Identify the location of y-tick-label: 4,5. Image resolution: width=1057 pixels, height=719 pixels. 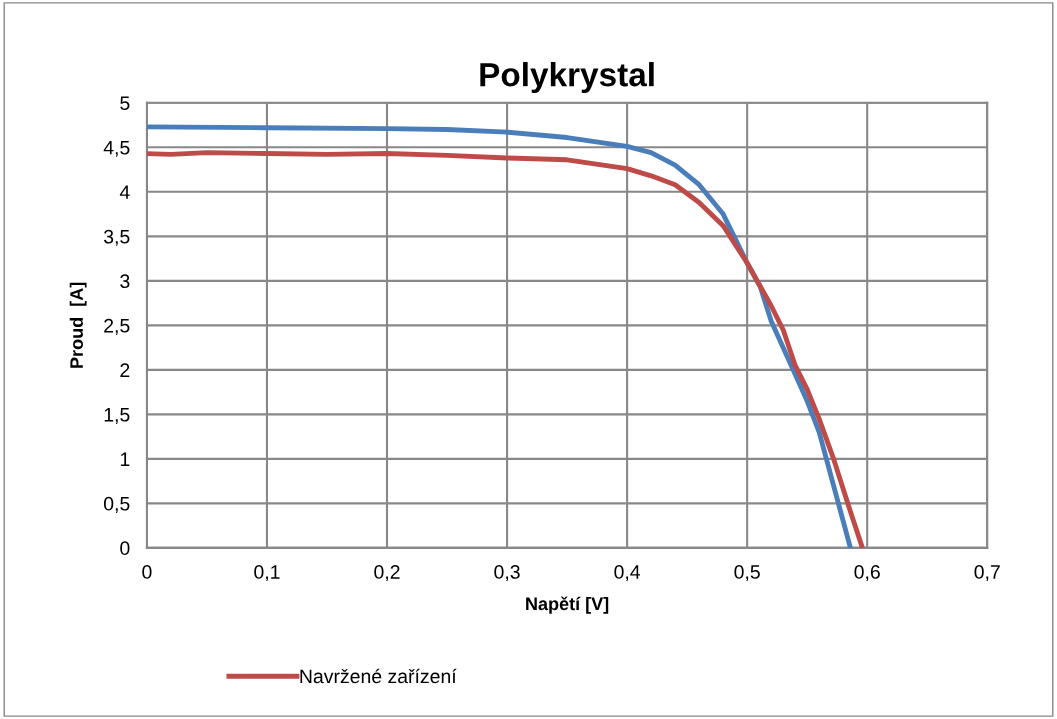
(116, 148).